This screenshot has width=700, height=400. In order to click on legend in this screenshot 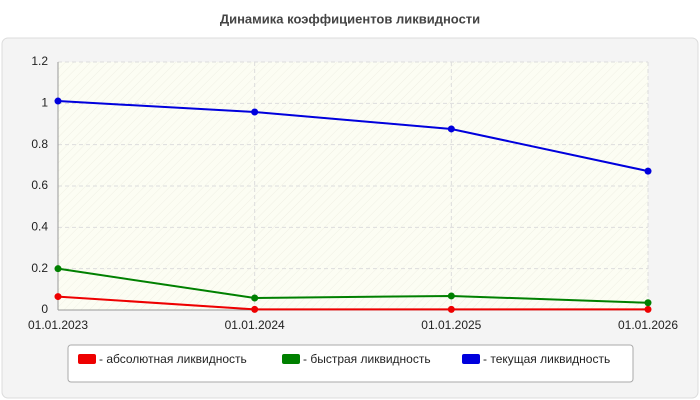, I will do `click(350, 363)`.